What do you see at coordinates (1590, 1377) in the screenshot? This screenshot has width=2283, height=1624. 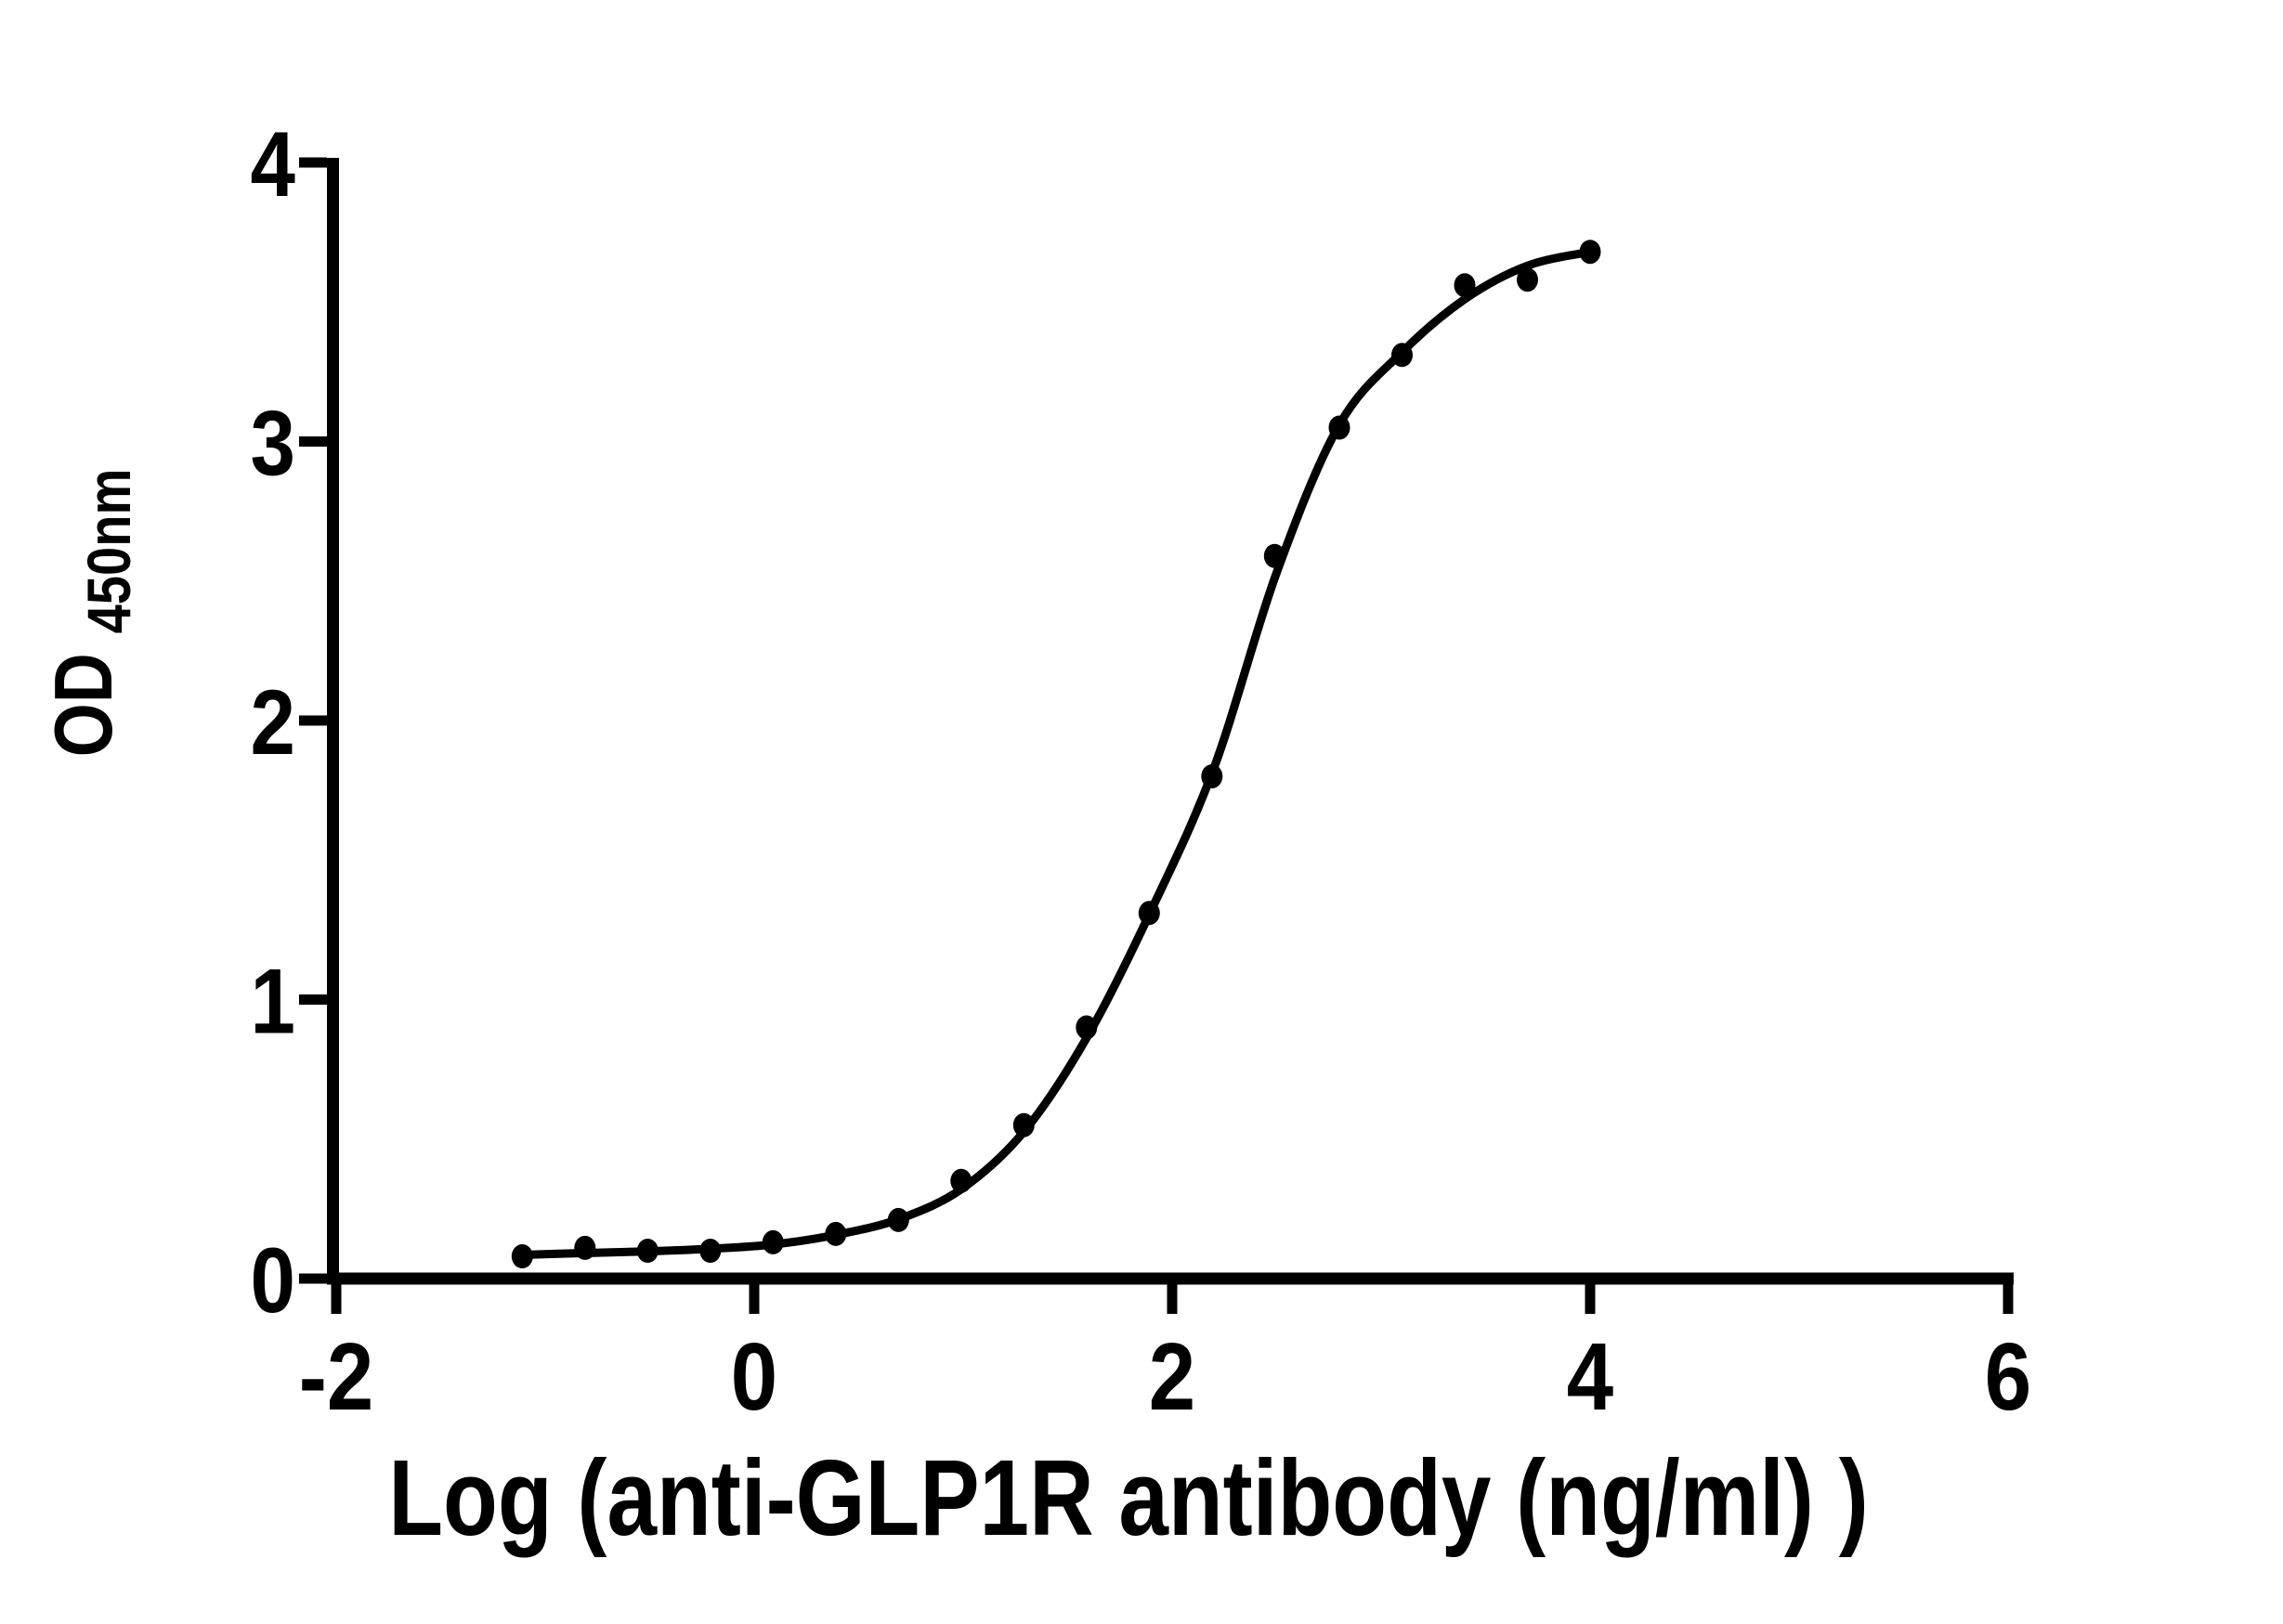 I see `x-tick-label: 4` at bounding box center [1590, 1377].